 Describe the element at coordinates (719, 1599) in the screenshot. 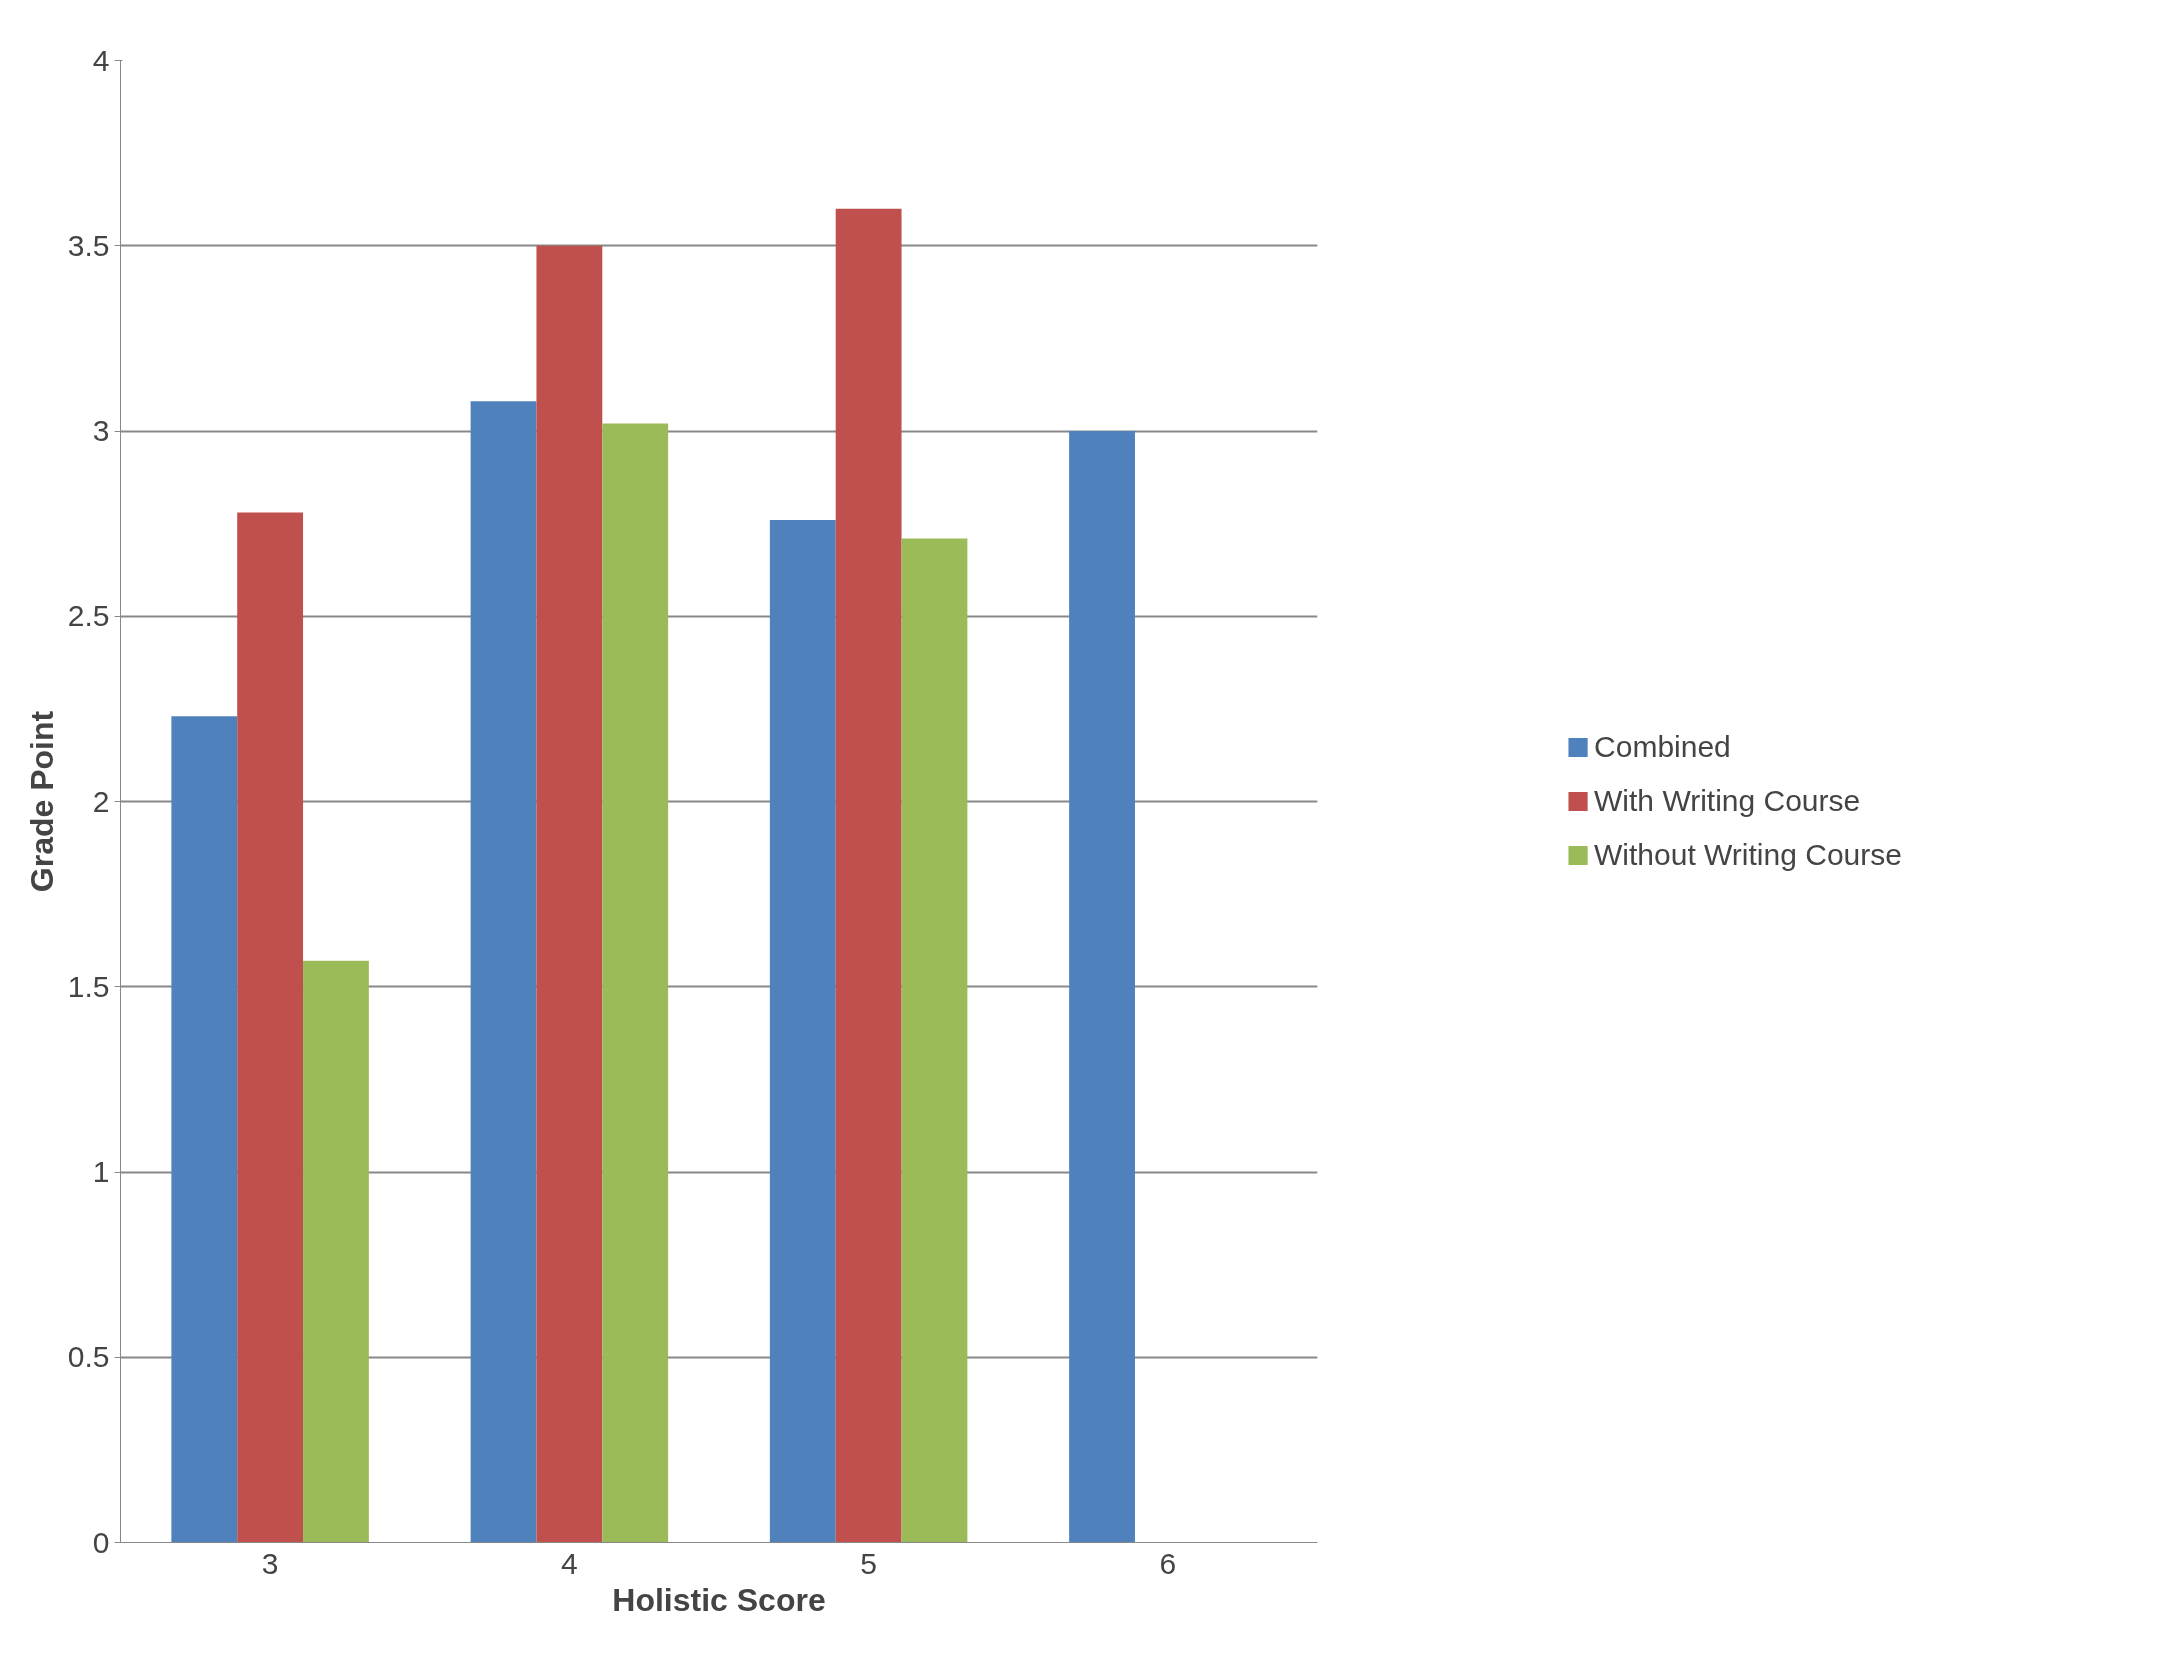

I see `x-axis-title: Holistic Score` at that location.